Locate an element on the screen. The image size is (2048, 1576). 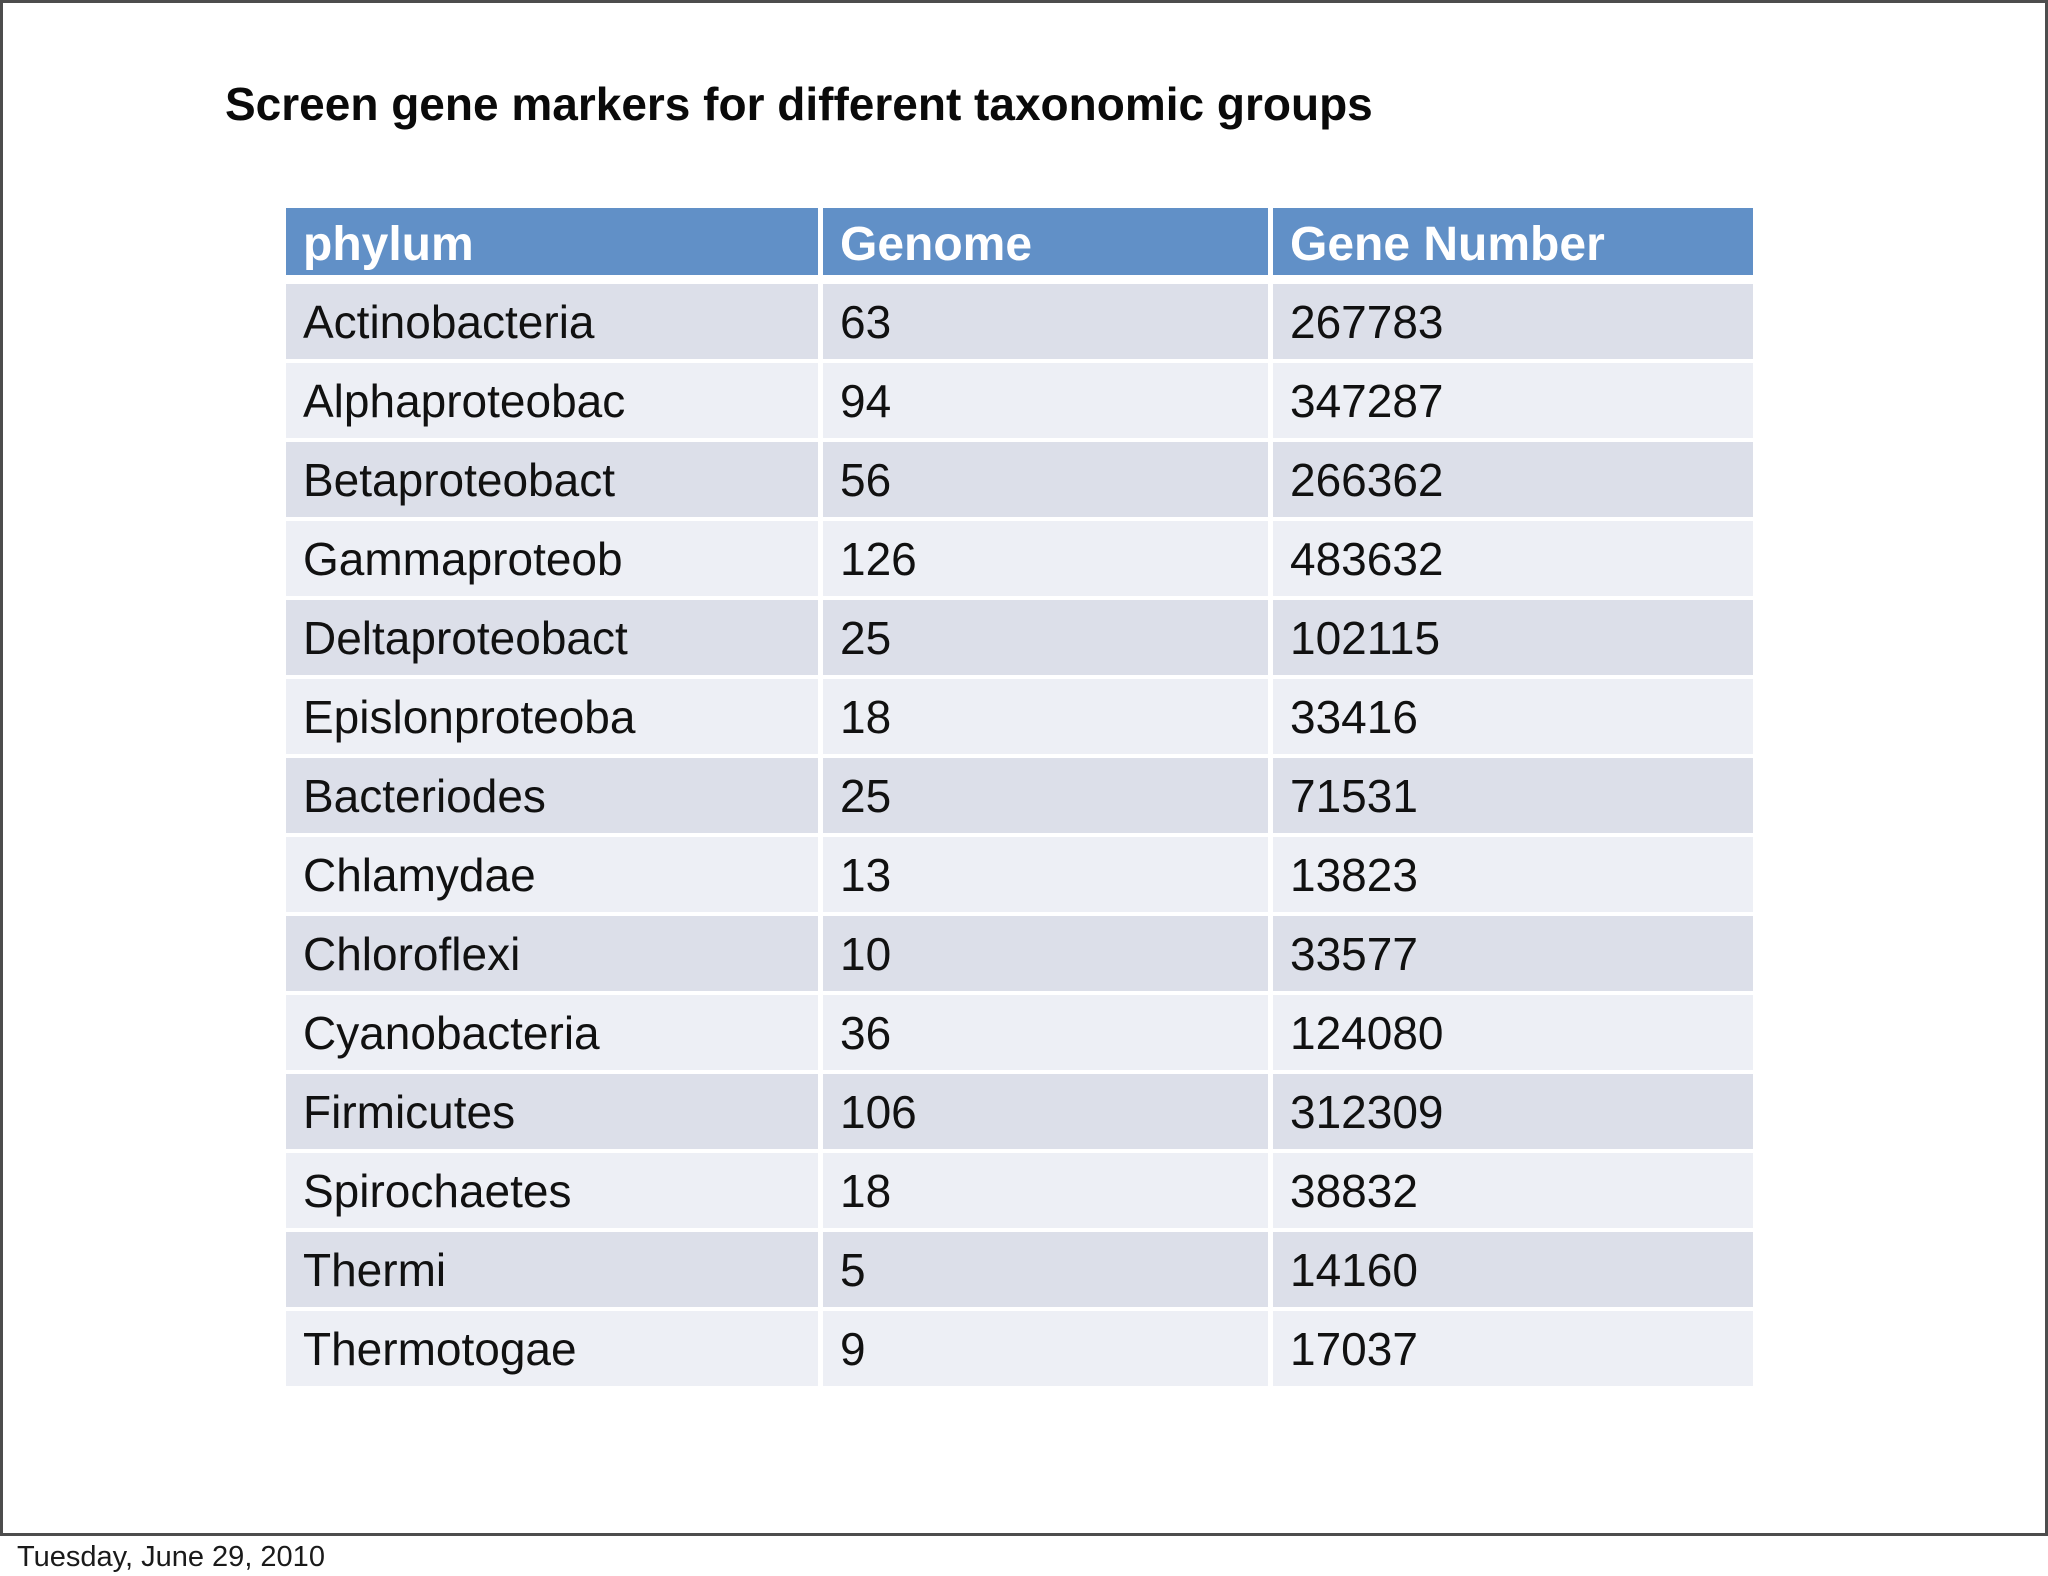
table-row: Betaproteobact 56 266362 is located at coordinates (1019, 481).